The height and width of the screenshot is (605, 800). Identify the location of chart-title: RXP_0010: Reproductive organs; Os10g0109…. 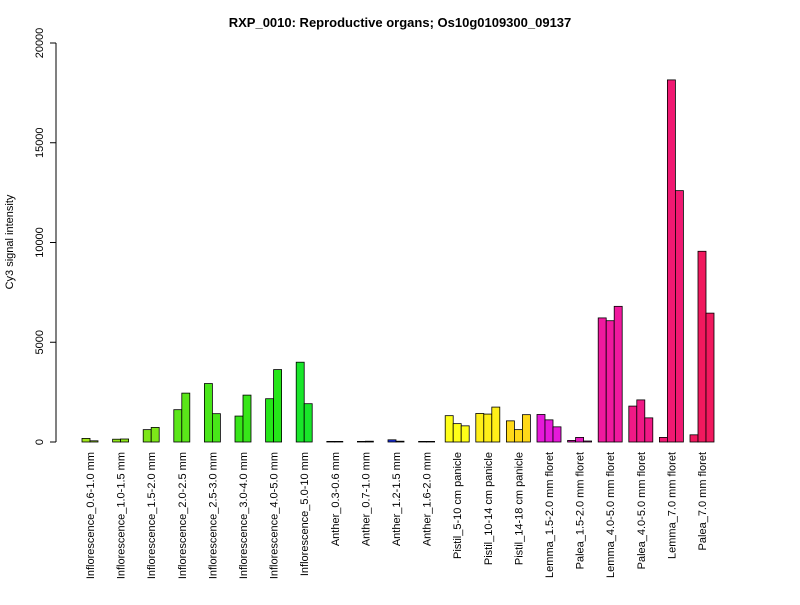
(400, 22).